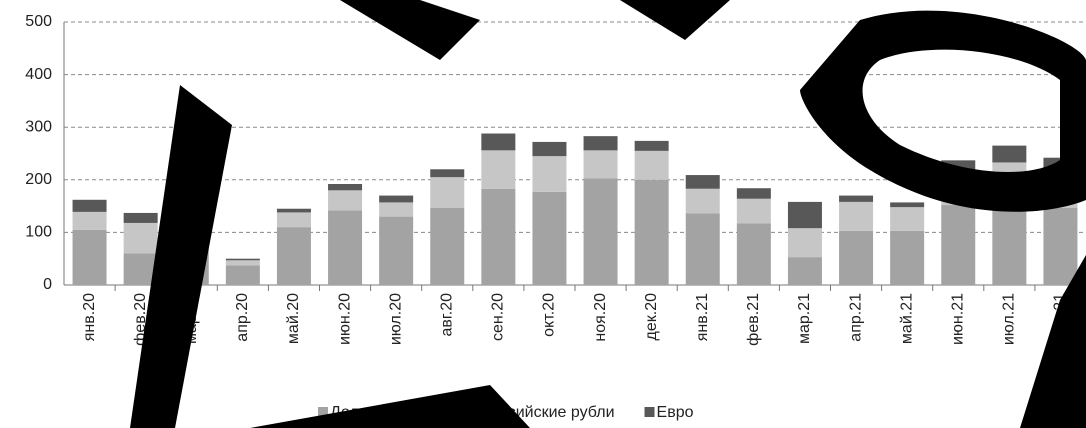  I want to click on y-tick-label: 500, so click(38, 21).